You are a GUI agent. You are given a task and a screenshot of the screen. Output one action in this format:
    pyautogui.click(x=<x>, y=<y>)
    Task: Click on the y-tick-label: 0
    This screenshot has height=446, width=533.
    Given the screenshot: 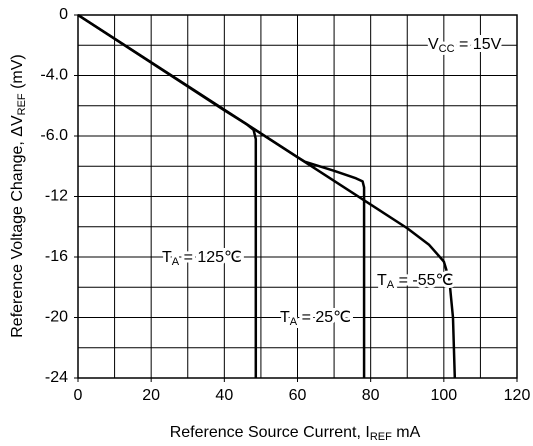 What is the action you would take?
    pyautogui.click(x=63, y=14)
    